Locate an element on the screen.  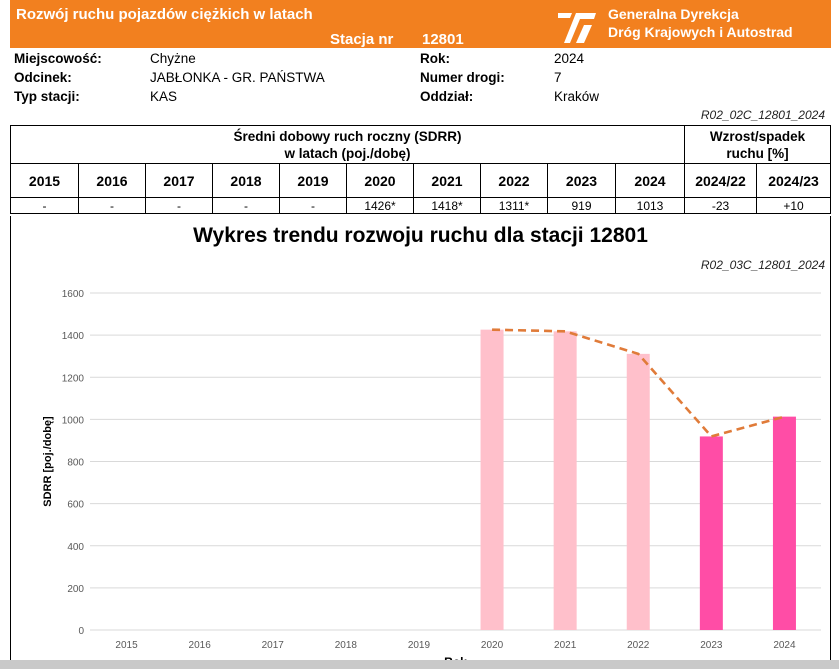
station-type-value: KAS is located at coordinates (164, 96).